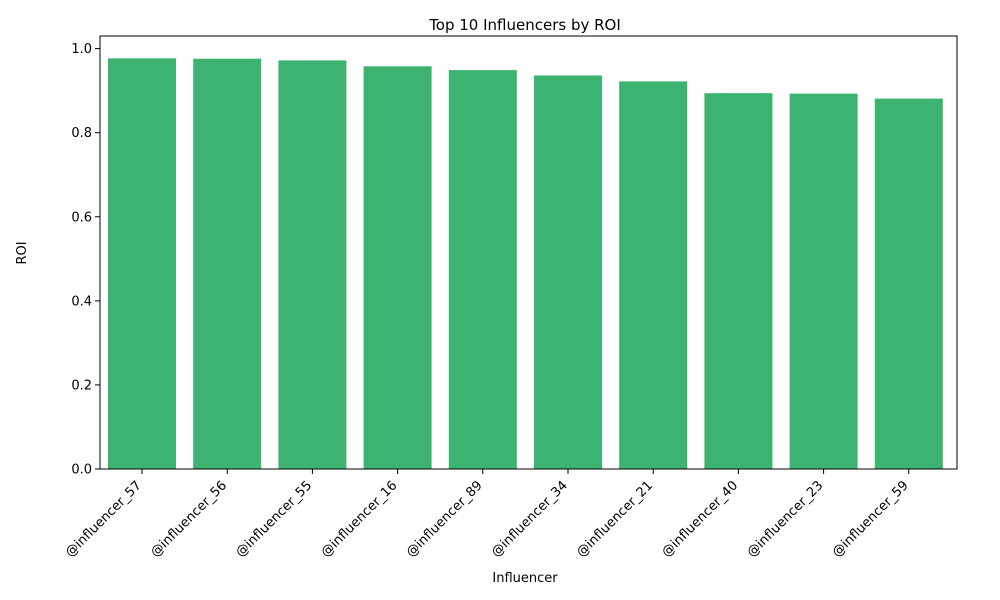  Describe the element at coordinates (81, 49) in the screenshot. I see `y-tick-label: 1.0` at that location.